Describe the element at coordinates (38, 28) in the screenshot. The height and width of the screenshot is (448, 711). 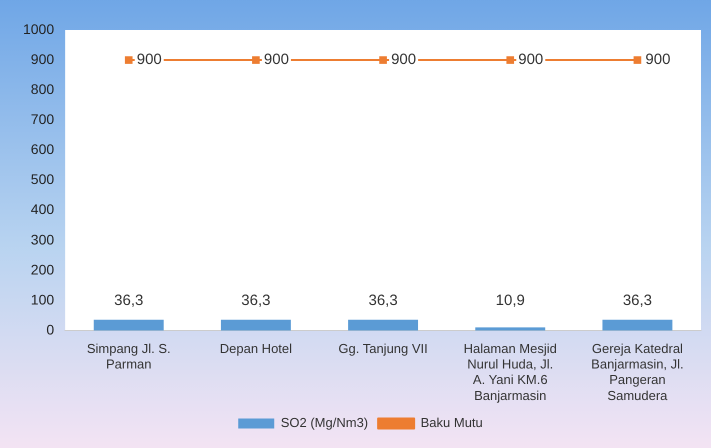
I see `y-tick-label: 1000` at that location.